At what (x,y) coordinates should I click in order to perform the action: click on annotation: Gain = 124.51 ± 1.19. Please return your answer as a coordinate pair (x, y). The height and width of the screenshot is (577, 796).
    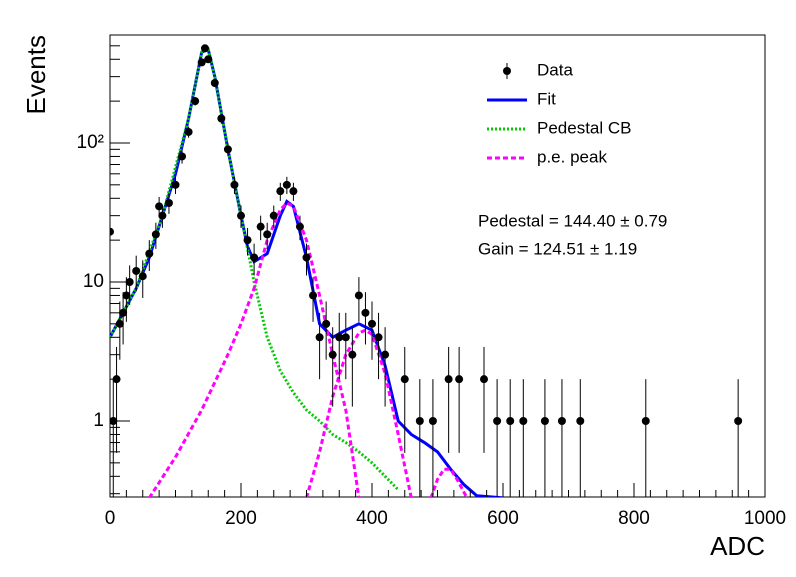
    Looking at the image, I should click on (557, 248).